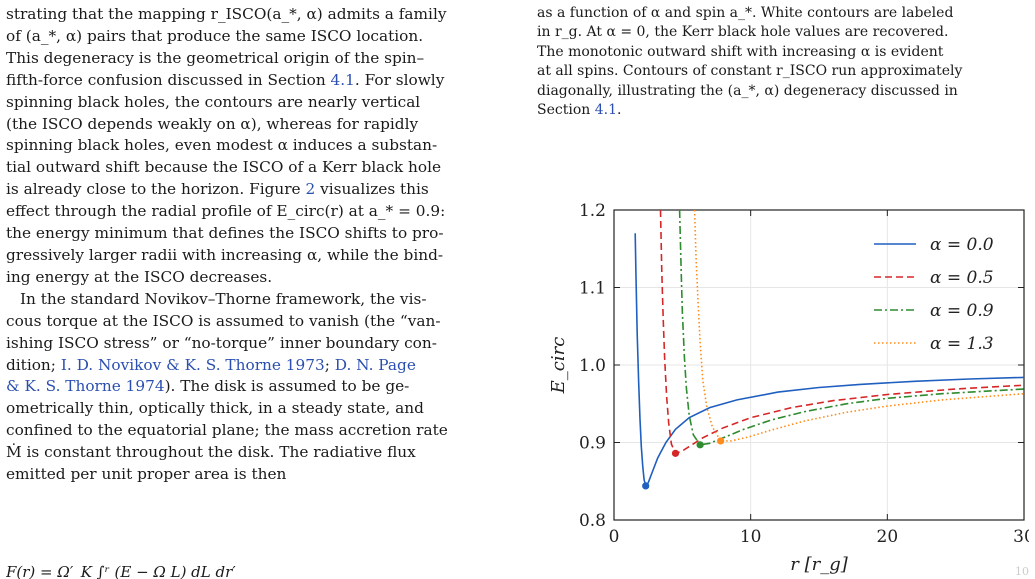 This screenshot has width=1035, height=579. What do you see at coordinates (619, 110) in the screenshot?
I see `caption-line: .` at bounding box center [619, 110].